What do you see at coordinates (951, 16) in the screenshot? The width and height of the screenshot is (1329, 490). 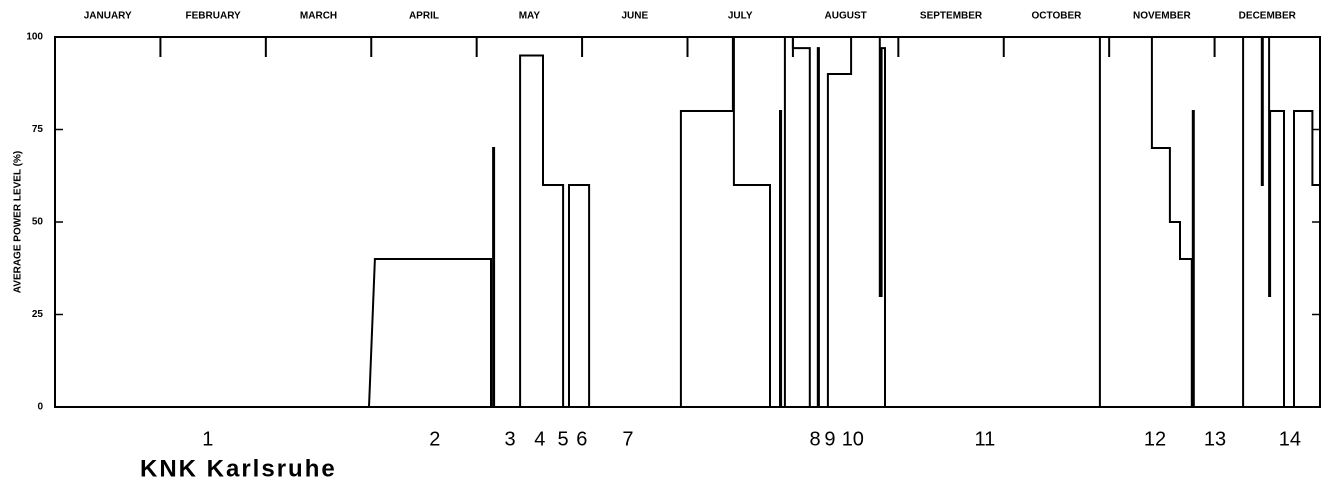 I see `month-label: SEPTEMBER` at bounding box center [951, 16].